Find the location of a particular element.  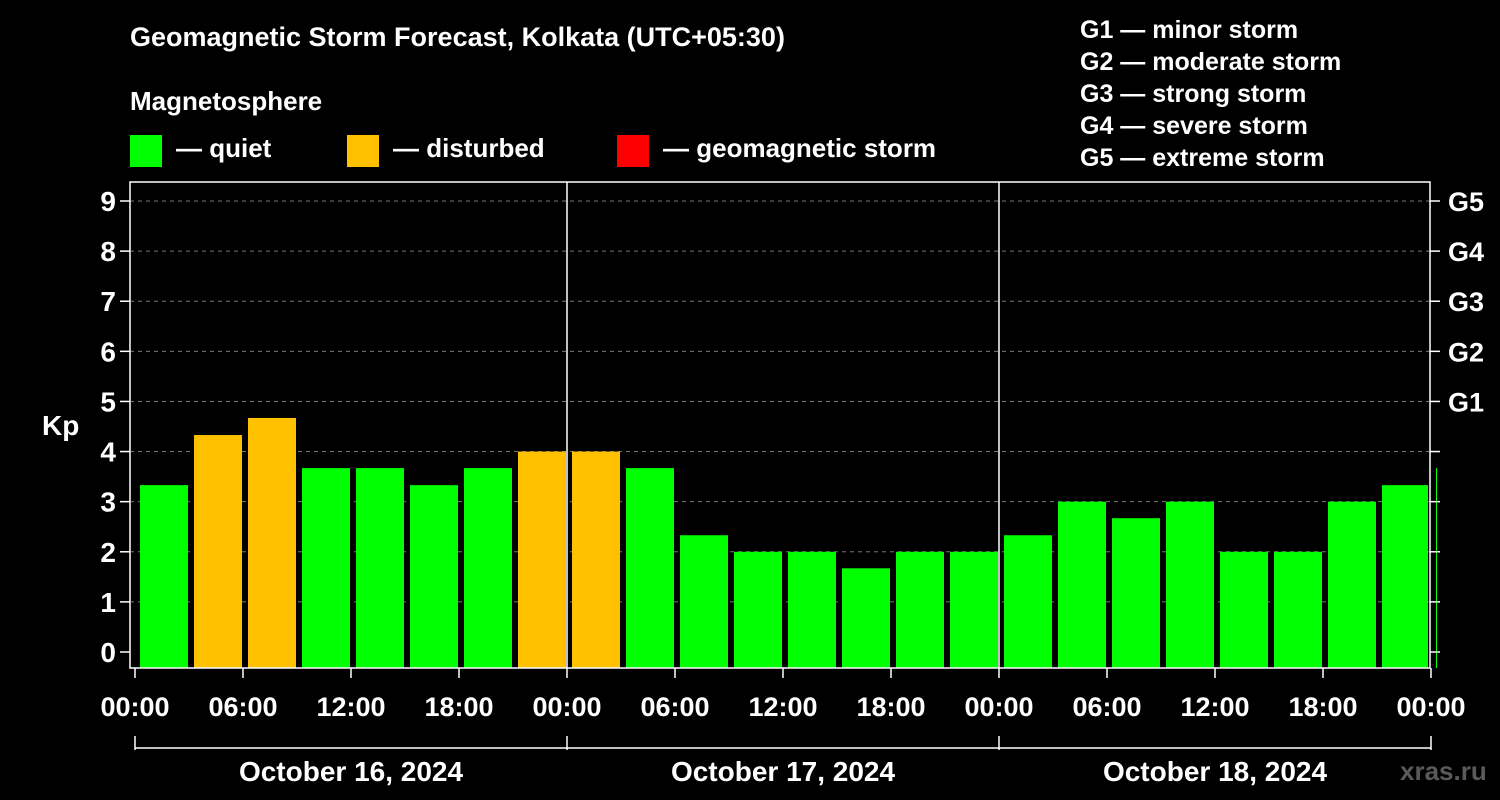

legend-label-disturbed: — disturbed is located at coordinates (469, 148).